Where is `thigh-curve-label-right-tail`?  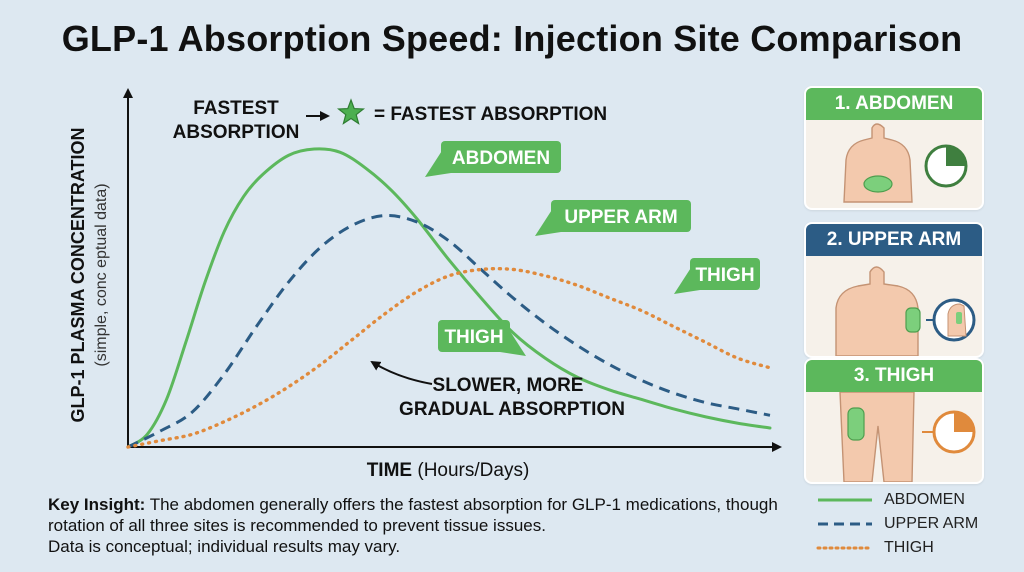 thigh-curve-label-right-tail is located at coordinates (687, 281).